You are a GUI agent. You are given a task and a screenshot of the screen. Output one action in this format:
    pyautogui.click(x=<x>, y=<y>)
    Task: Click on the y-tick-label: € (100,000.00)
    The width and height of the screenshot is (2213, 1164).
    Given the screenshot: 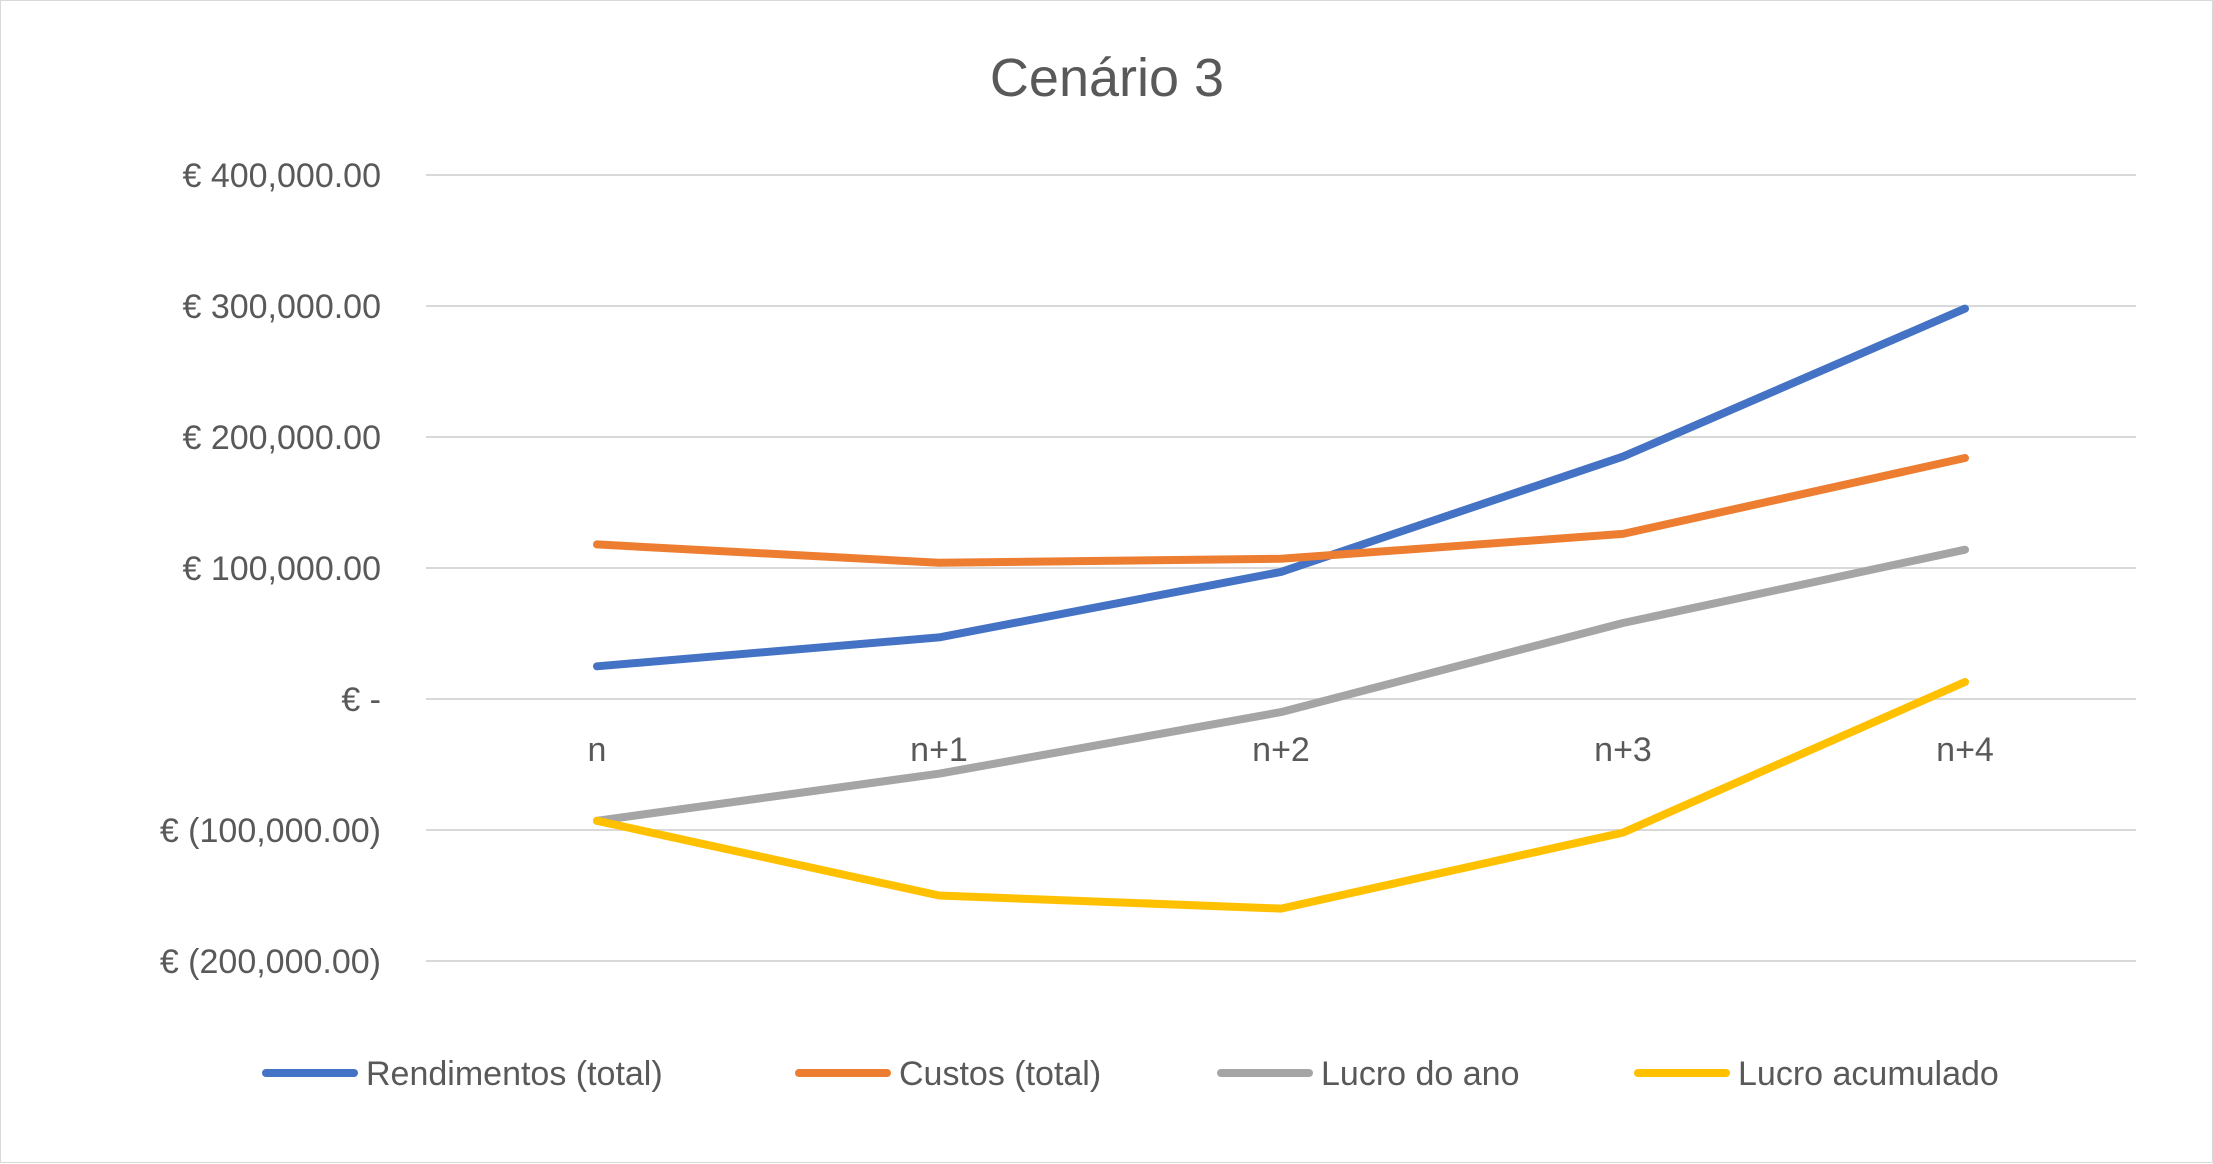 What is the action you would take?
    pyautogui.click(x=270, y=831)
    